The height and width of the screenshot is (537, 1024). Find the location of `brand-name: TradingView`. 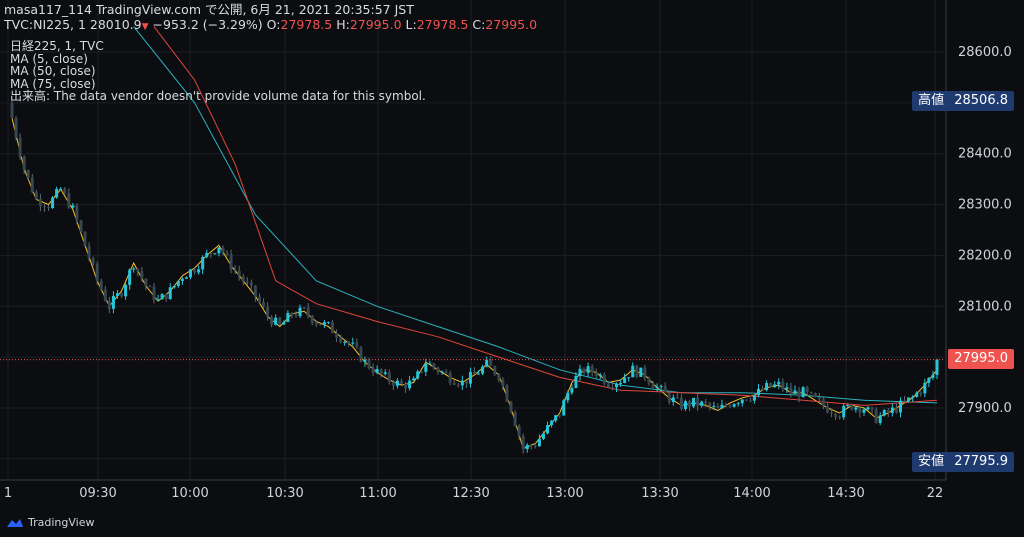

brand-name: TradingView is located at coordinates (61, 522).